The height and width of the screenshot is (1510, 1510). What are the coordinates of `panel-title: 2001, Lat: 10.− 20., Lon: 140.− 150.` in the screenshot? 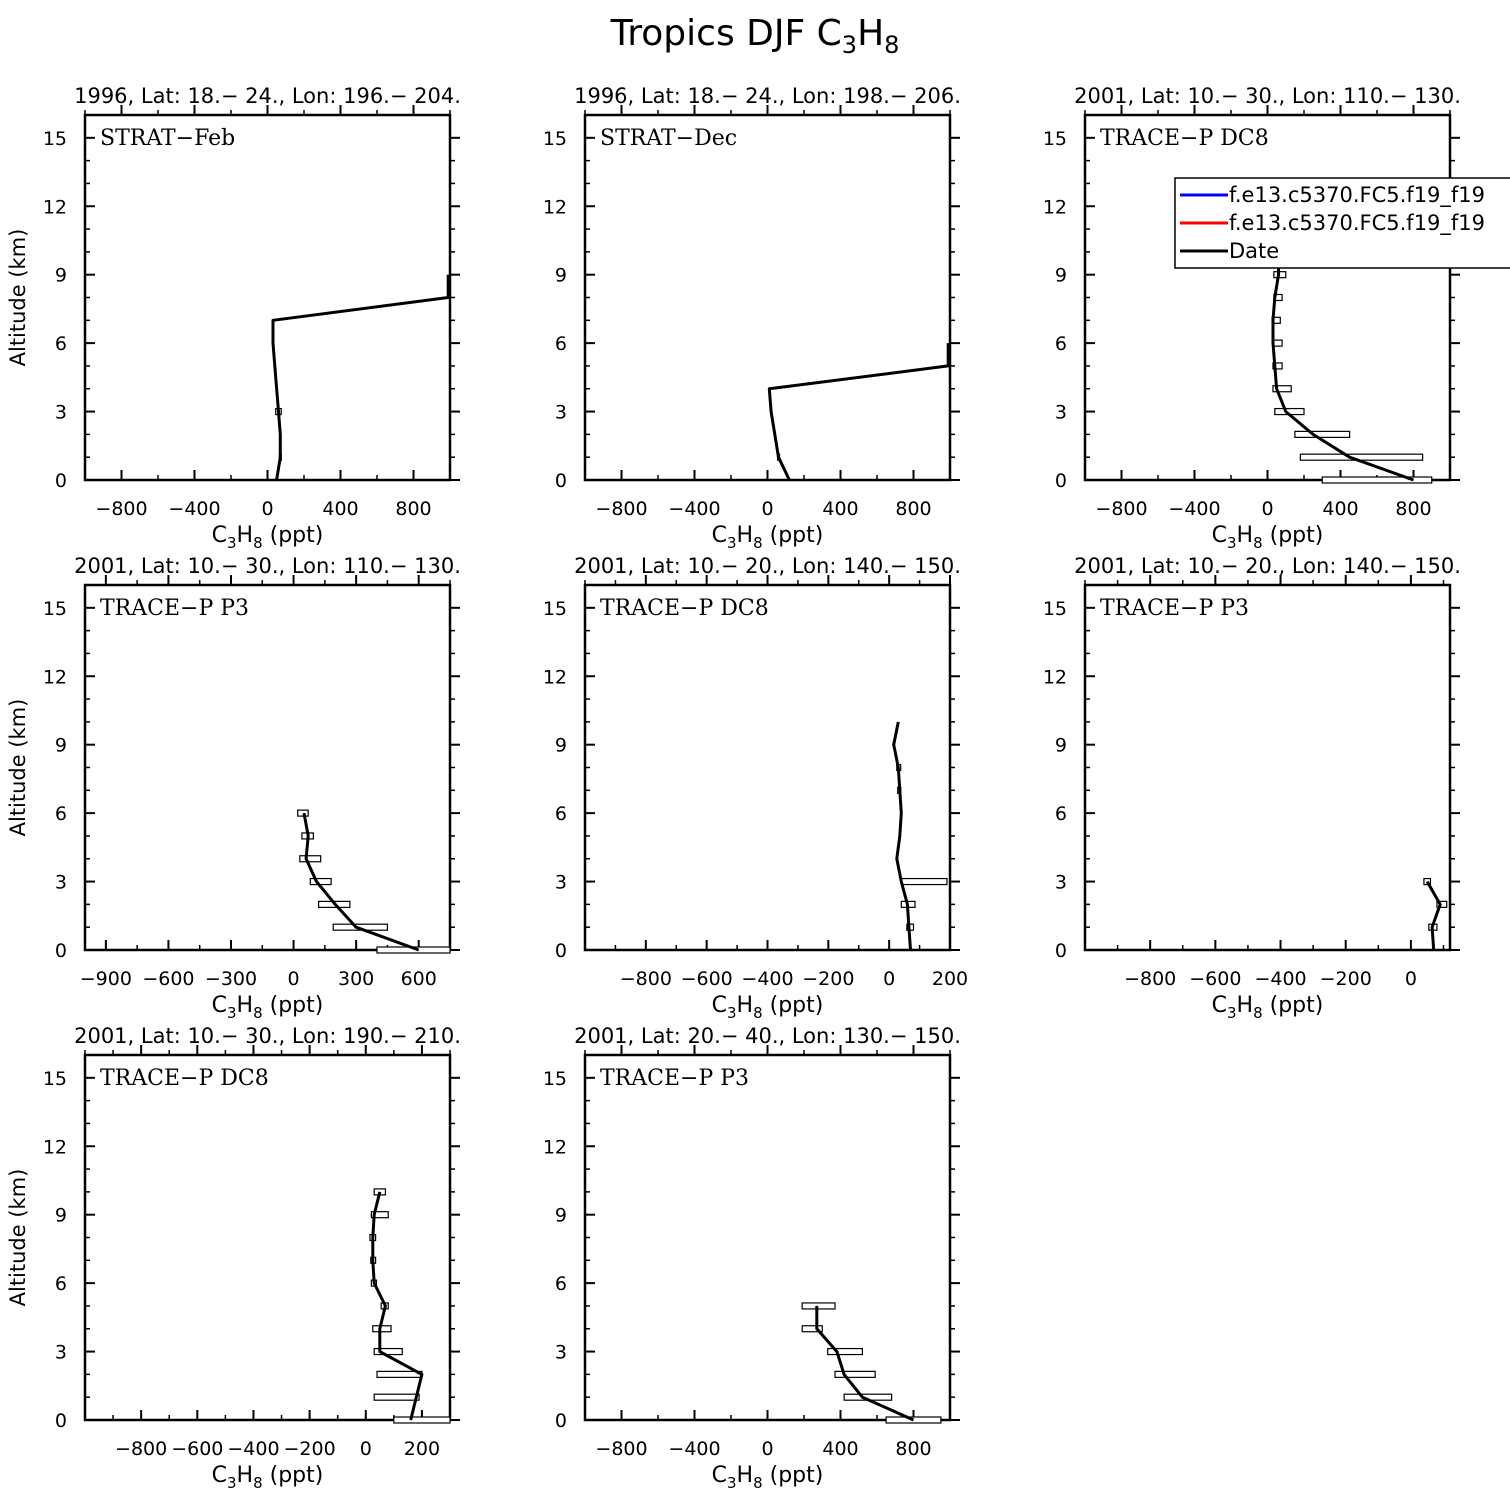 It's located at (767, 566).